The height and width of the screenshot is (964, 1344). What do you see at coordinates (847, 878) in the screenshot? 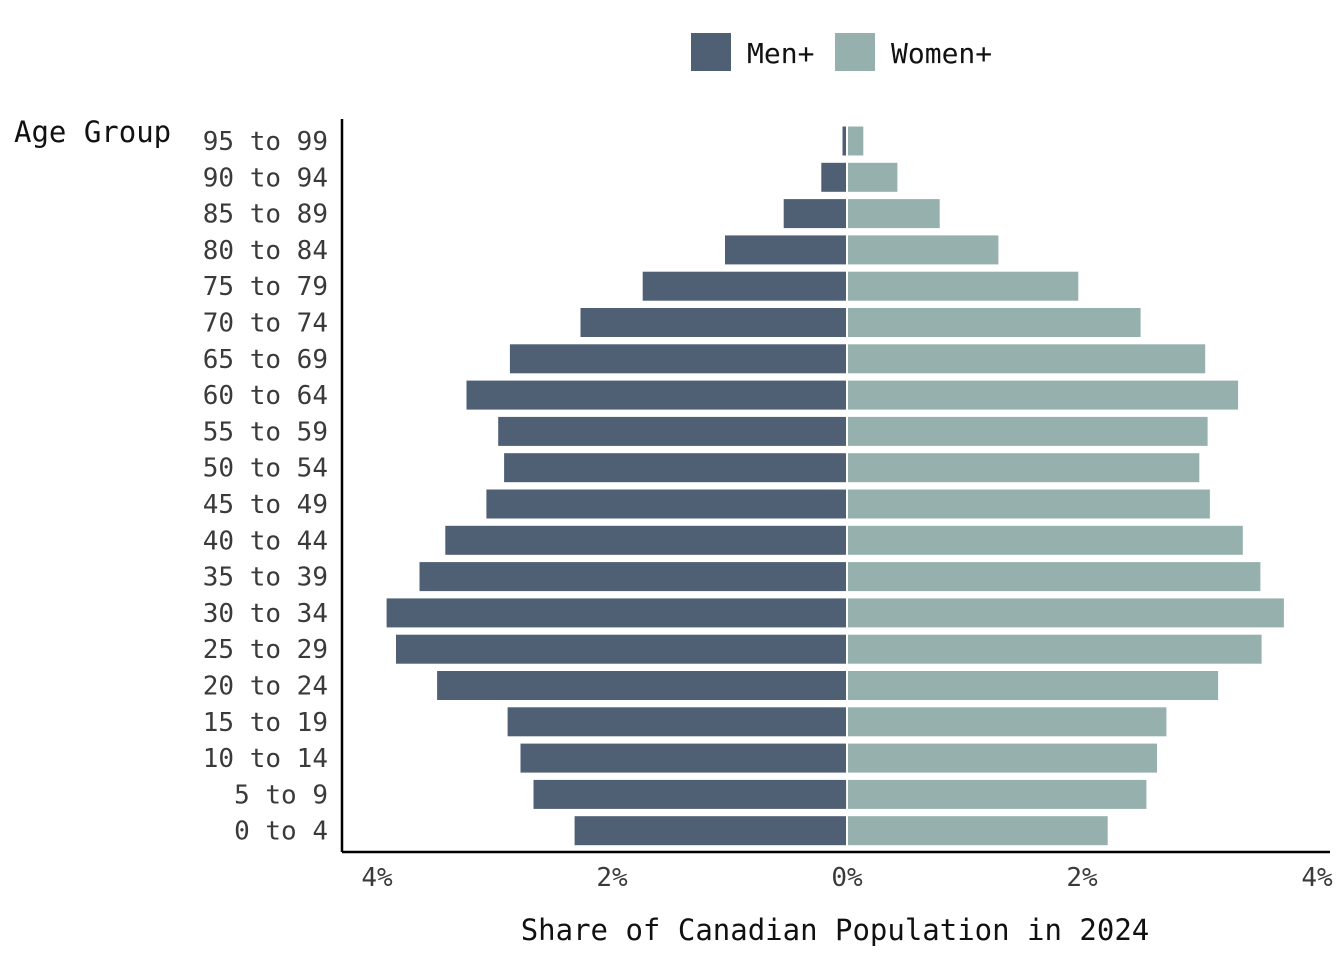
I see `x-tick-label-2: 0%` at bounding box center [847, 878].